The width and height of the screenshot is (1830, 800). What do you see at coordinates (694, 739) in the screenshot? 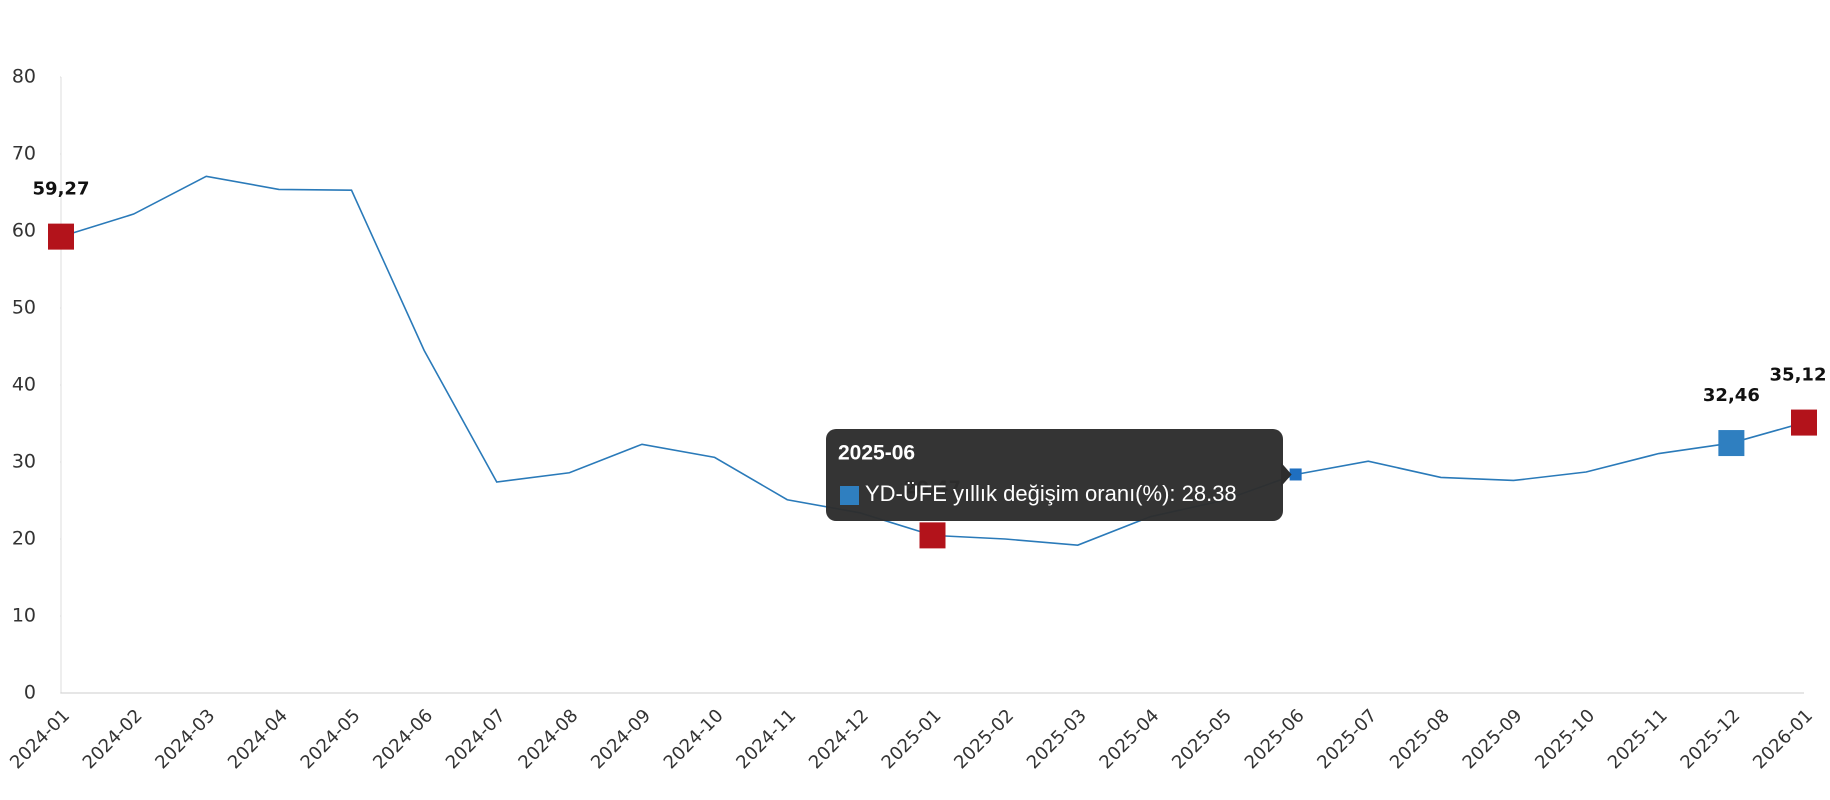
I see `x-tick-label: 2024-10` at bounding box center [694, 739].